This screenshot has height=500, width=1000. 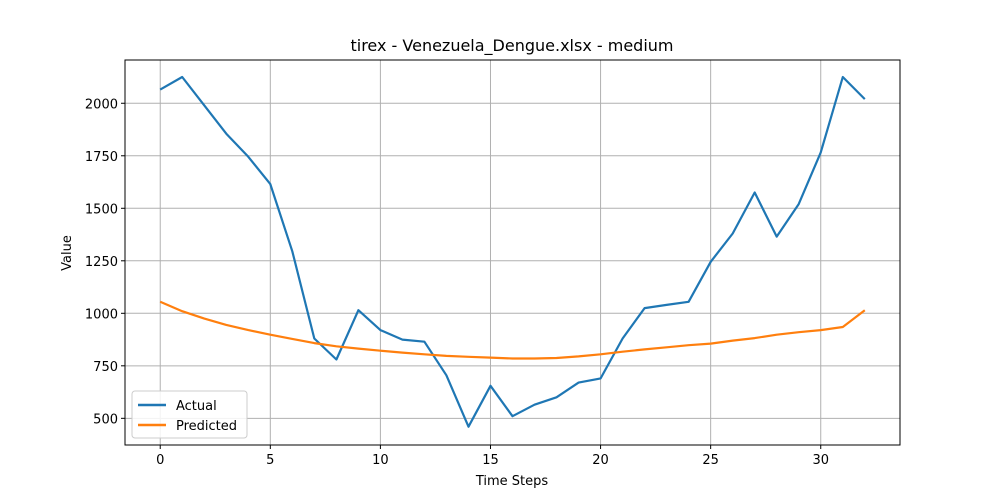 I want to click on x-axis-label: Time Steps, so click(x=512, y=481).